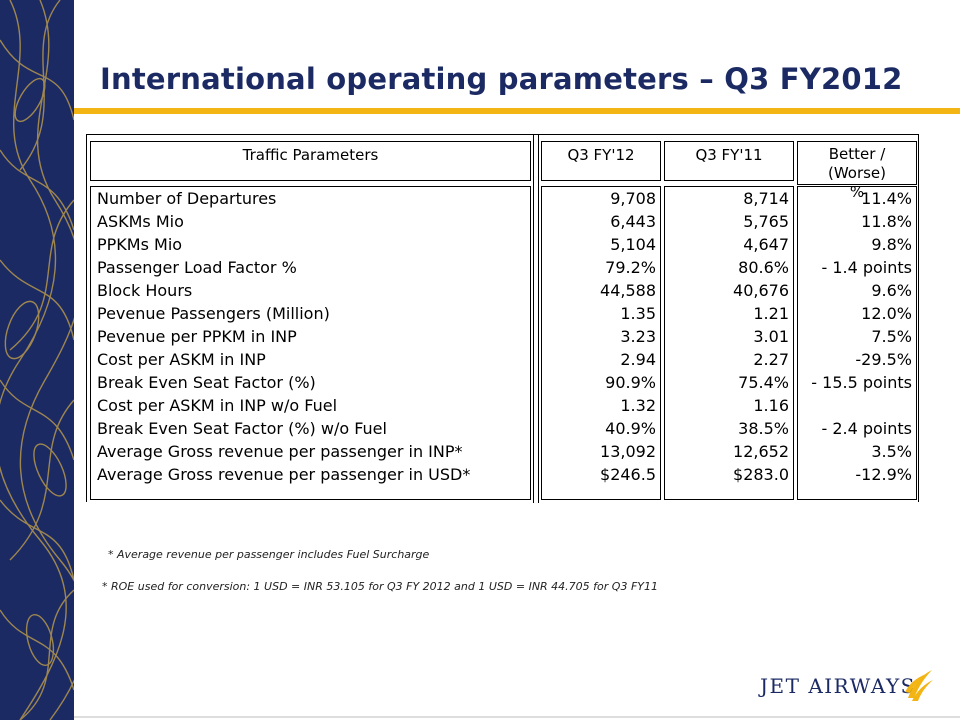  What do you see at coordinates (638, 313) in the screenshot?
I see `cell-value: 1.35` at bounding box center [638, 313].